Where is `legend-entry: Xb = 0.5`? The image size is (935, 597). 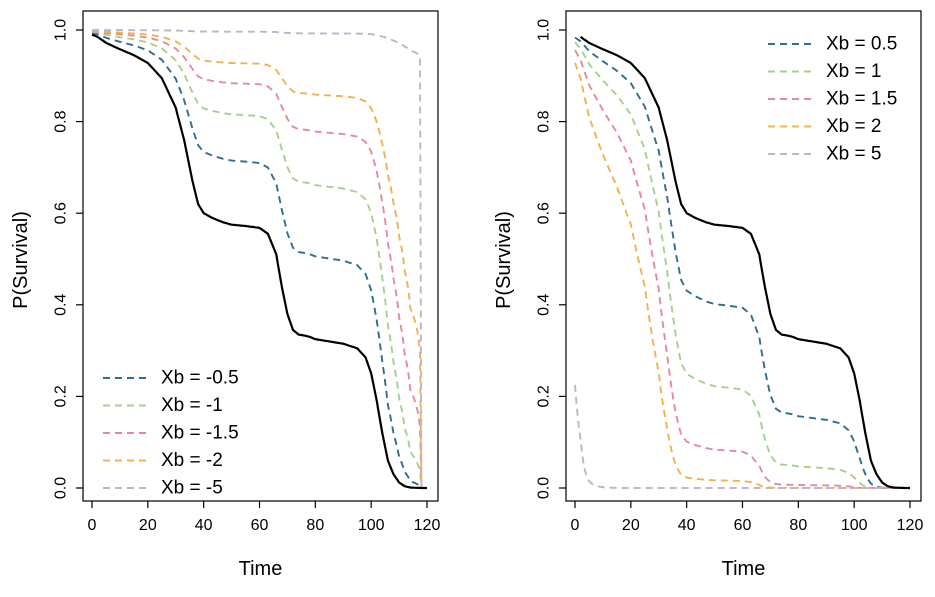 legend-entry: Xb = 0.5 is located at coordinates (861, 44).